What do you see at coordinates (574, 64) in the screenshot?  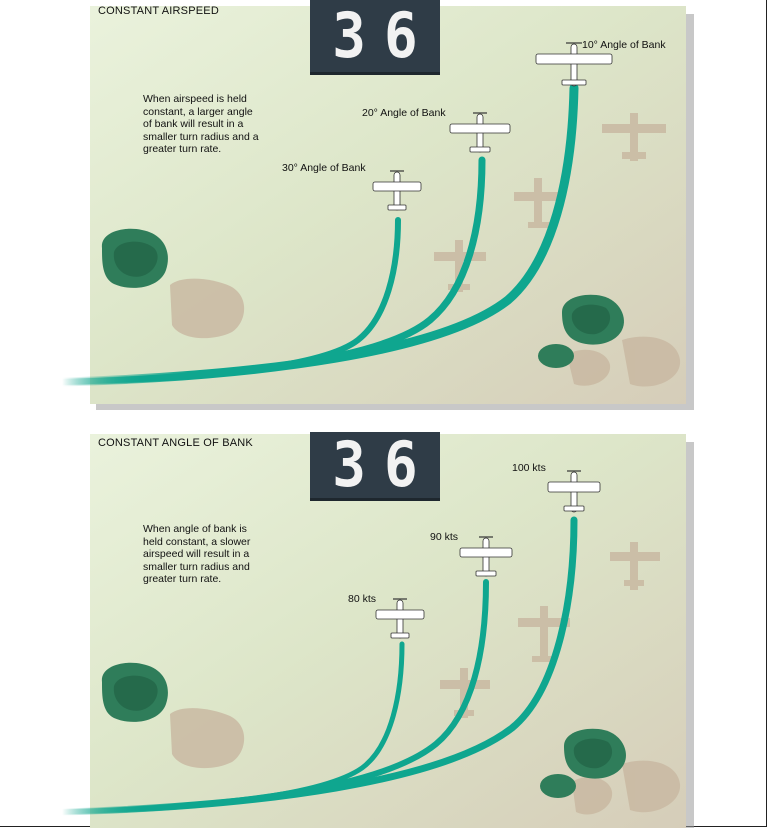 I see `airplane-10-deg` at bounding box center [574, 64].